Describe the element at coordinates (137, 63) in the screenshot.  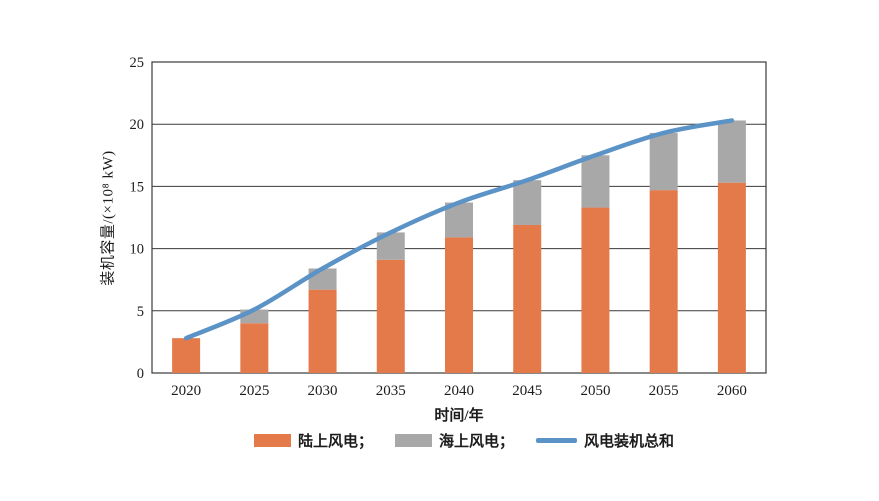
I see `y-tick-label: 25` at that location.